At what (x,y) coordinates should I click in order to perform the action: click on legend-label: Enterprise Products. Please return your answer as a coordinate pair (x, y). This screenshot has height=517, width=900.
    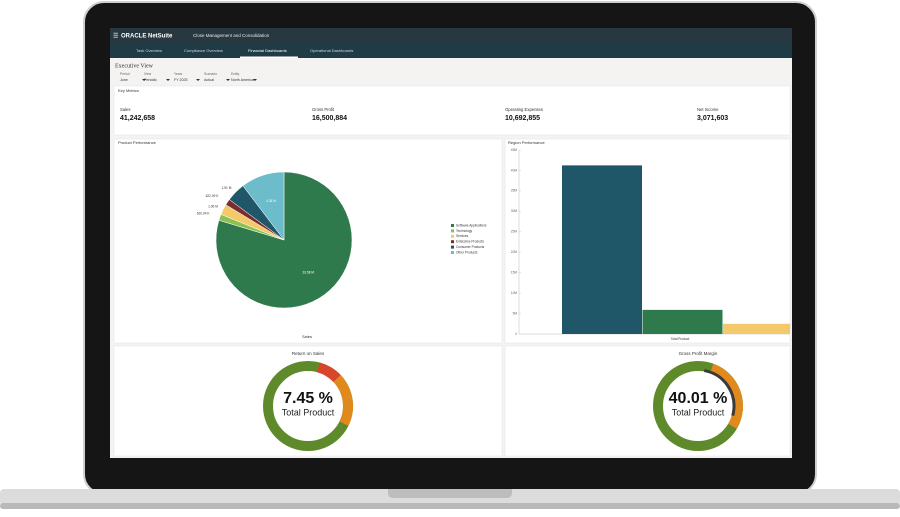
    Looking at the image, I should click on (470, 242).